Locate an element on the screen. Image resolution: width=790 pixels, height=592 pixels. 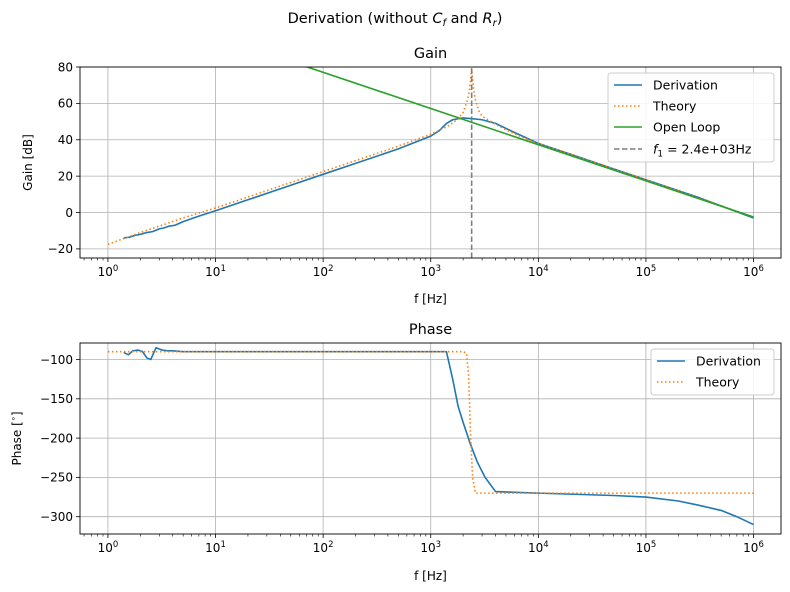
gain-ytick-label: 40 is located at coordinates (65, 140).